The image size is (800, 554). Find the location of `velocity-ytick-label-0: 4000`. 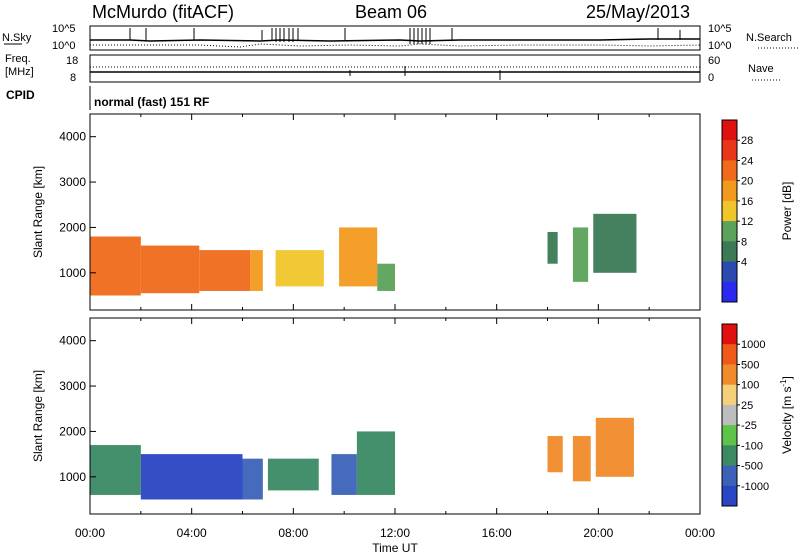

velocity-ytick-label-0: 4000 is located at coordinates (72, 341).